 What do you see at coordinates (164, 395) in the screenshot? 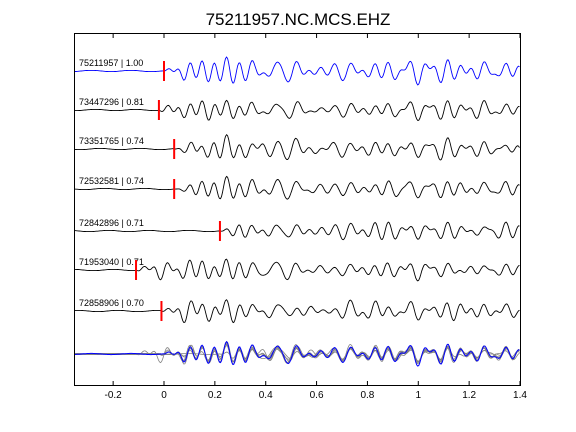
I see `x-tick-label: 0` at bounding box center [164, 395].